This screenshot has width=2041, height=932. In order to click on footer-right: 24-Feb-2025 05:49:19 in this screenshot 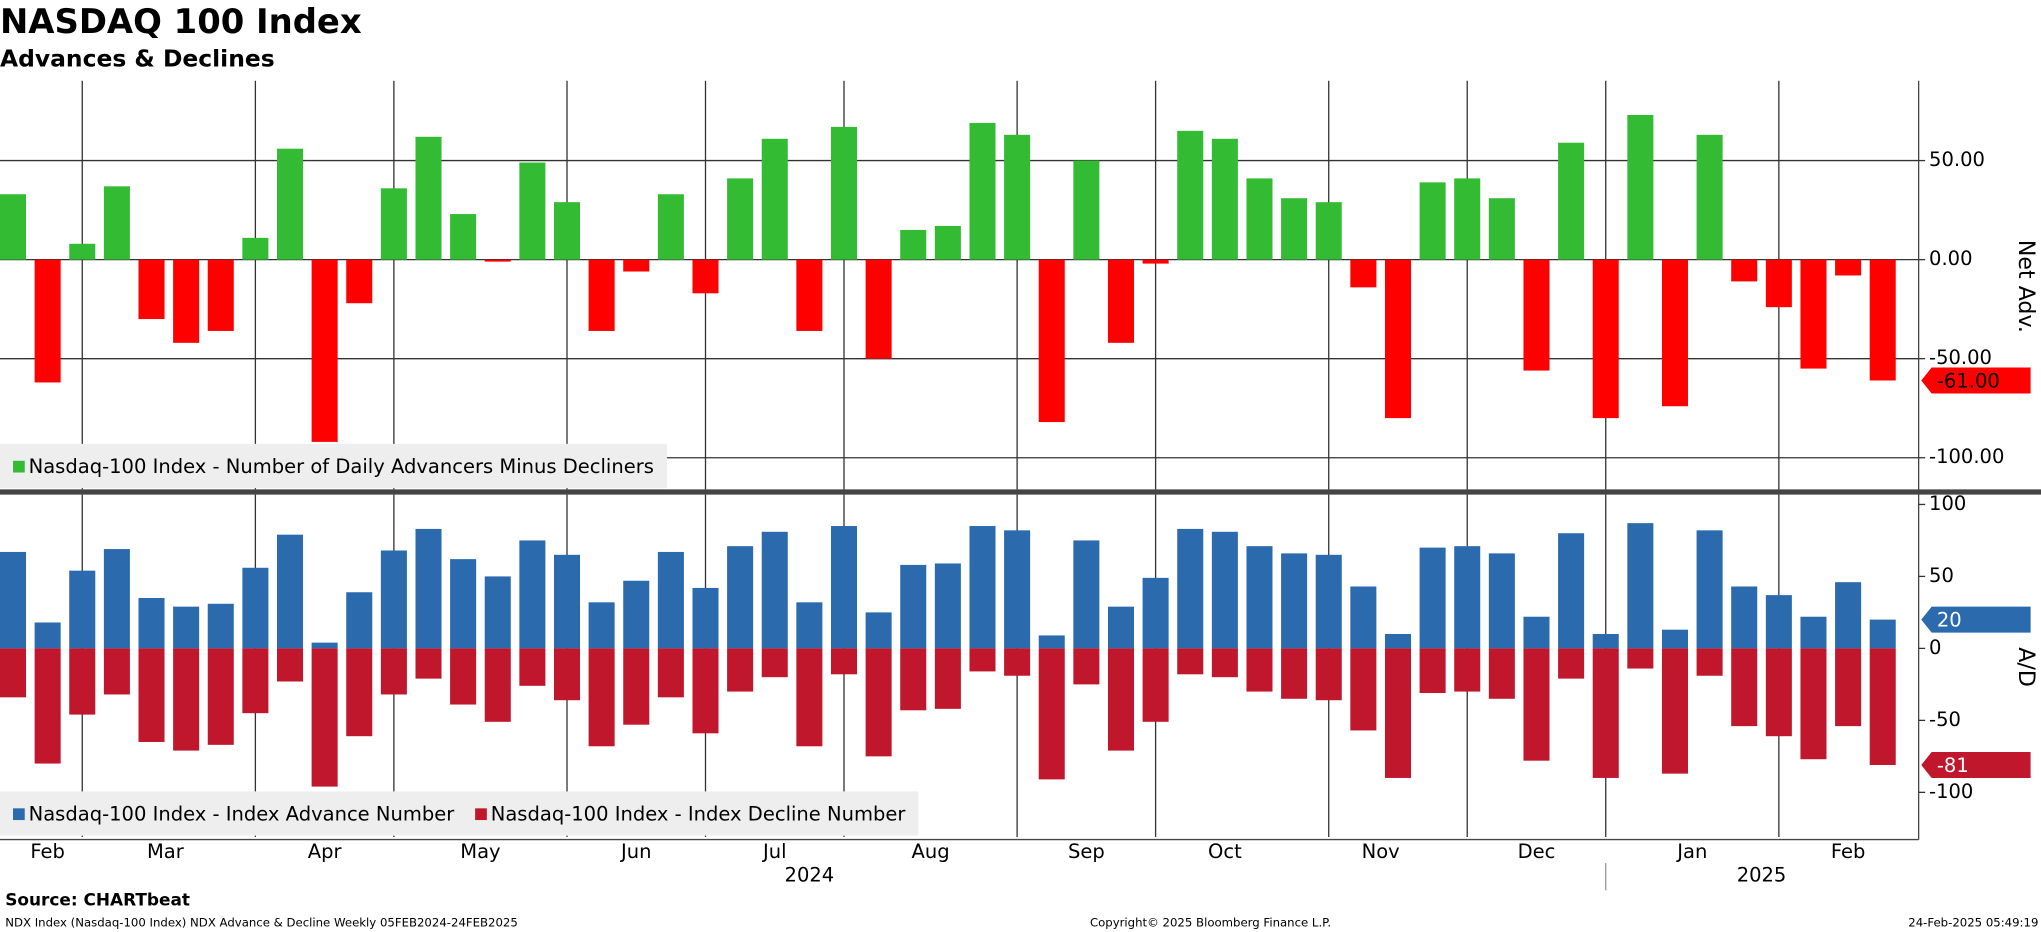, I will do `click(1973, 922)`.